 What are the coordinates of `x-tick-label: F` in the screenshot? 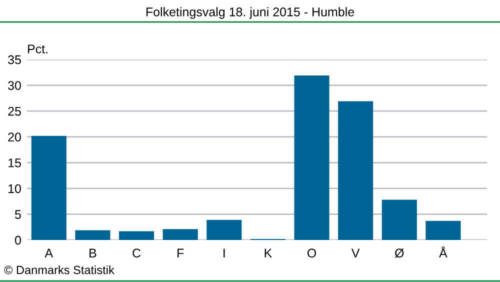 It's located at (181, 253).